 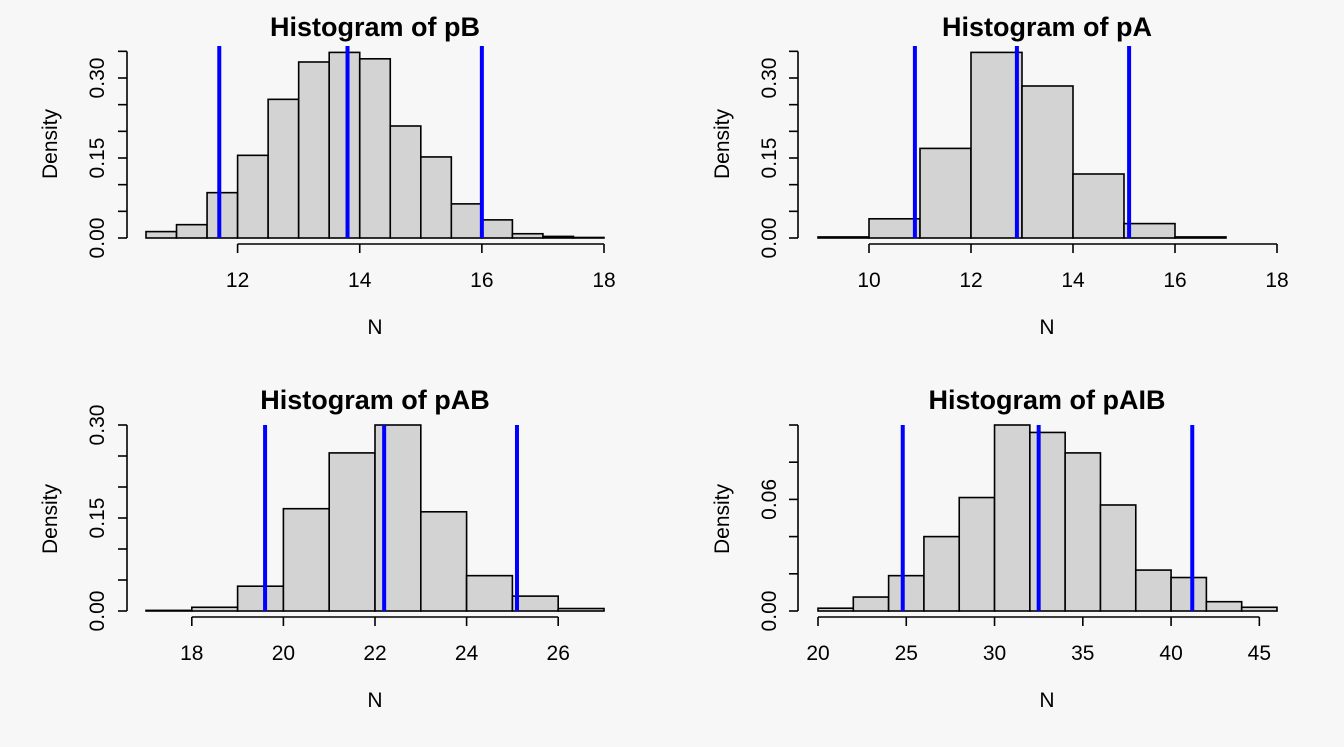 I want to click on y-tick-label: 0.06, so click(x=769, y=499).